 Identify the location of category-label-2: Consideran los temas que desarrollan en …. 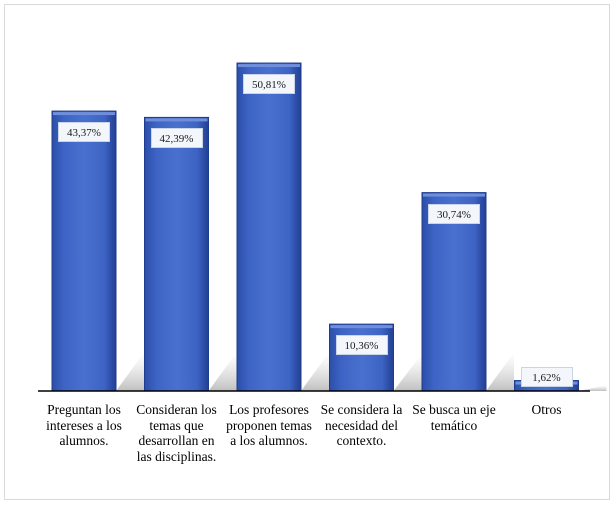
(176, 433).